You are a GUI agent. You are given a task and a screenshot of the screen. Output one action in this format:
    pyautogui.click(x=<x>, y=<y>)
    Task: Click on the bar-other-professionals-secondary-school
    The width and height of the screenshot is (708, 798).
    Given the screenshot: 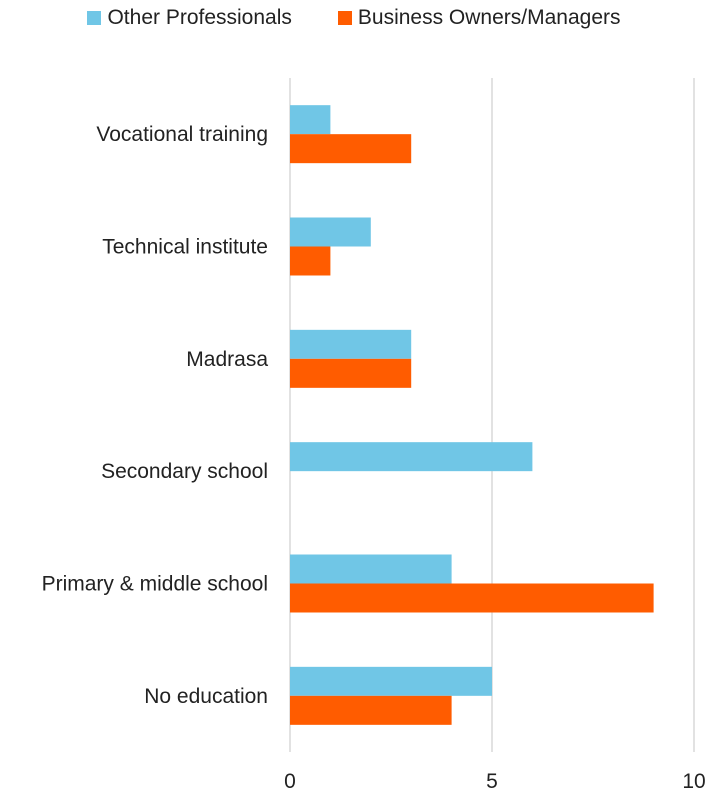 What is the action you would take?
    pyautogui.click(x=411, y=457)
    